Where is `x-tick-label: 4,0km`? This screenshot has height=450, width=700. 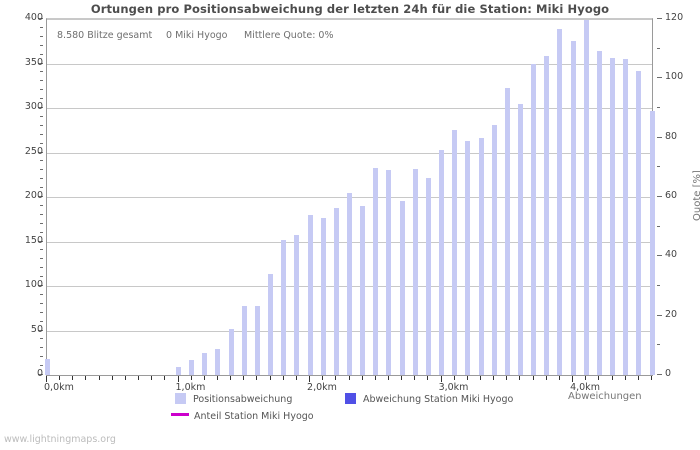
x-tick-label: 4,0km is located at coordinates (585, 387).